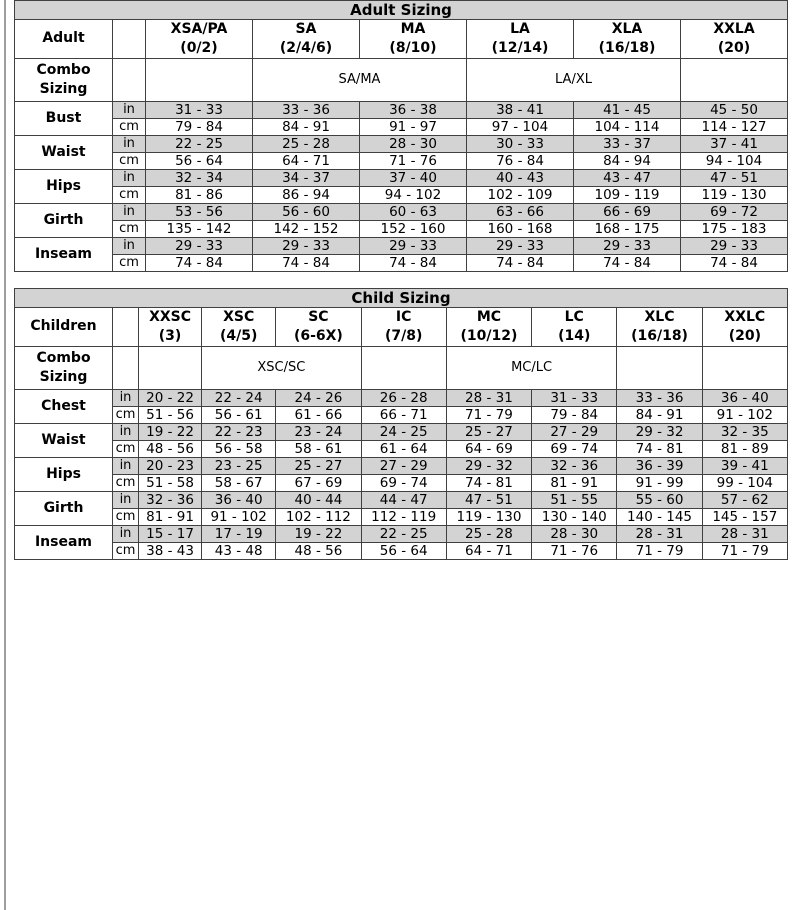  I want to click on size-numbers: (7/8), so click(403, 335).